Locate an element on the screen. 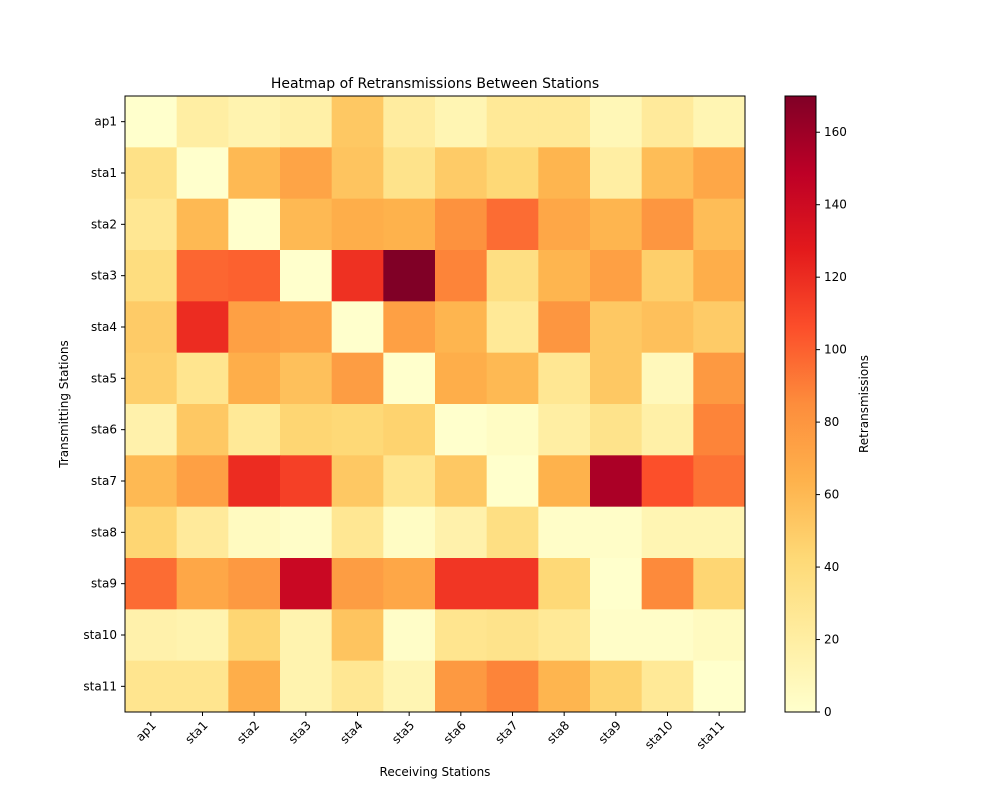  colorbar-ticks: 0 20 40 60 80 100 120 140 160 is located at coordinates (831, 422).